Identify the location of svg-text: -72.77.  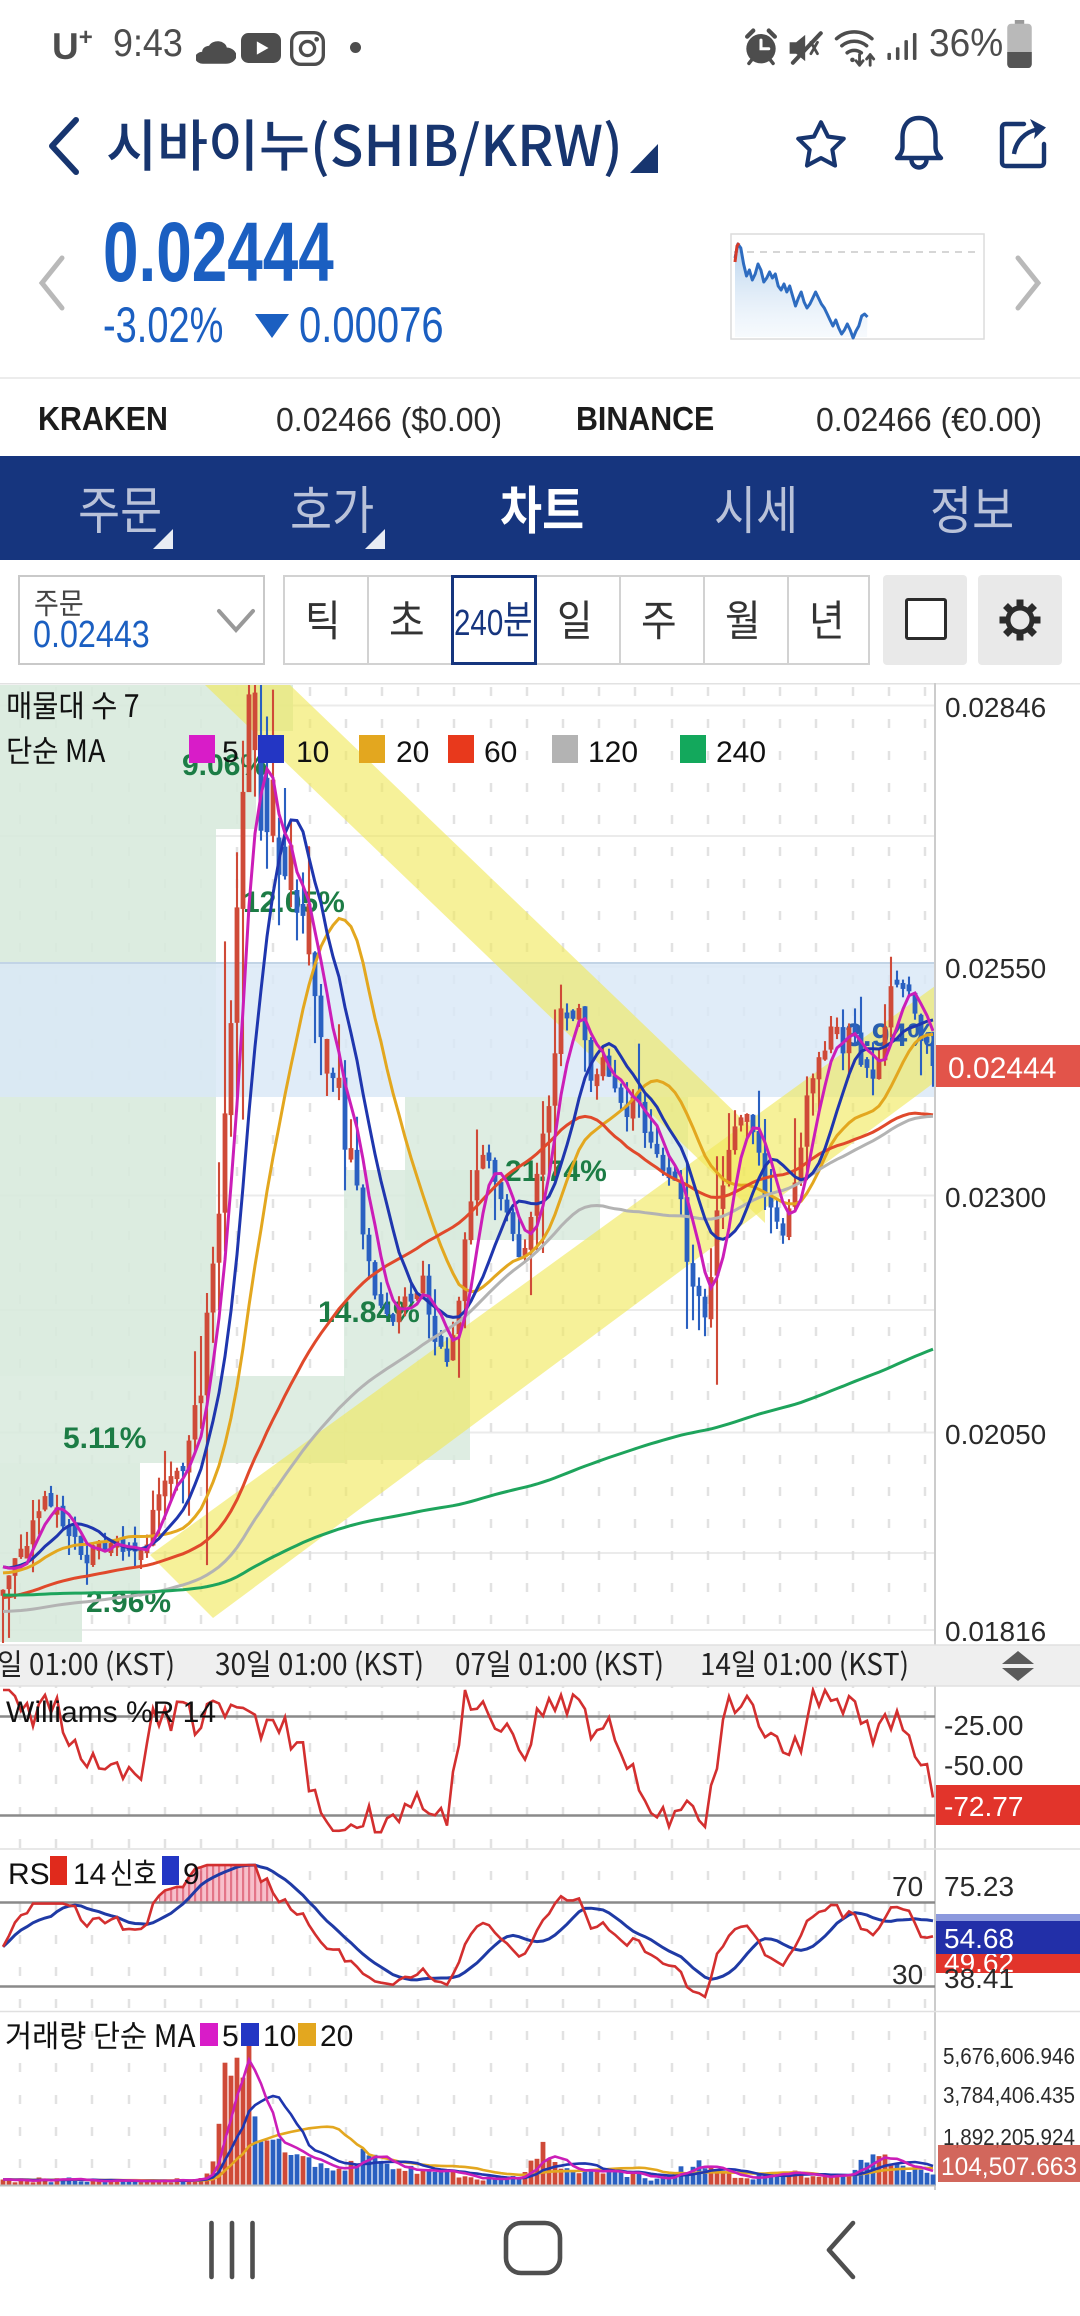
(983, 1806).